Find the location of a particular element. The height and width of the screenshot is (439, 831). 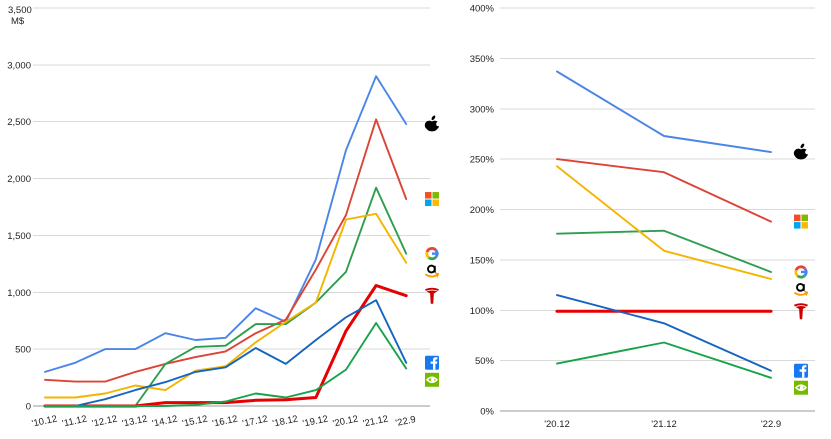

apple-body-bottom is located at coordinates (801, 156).